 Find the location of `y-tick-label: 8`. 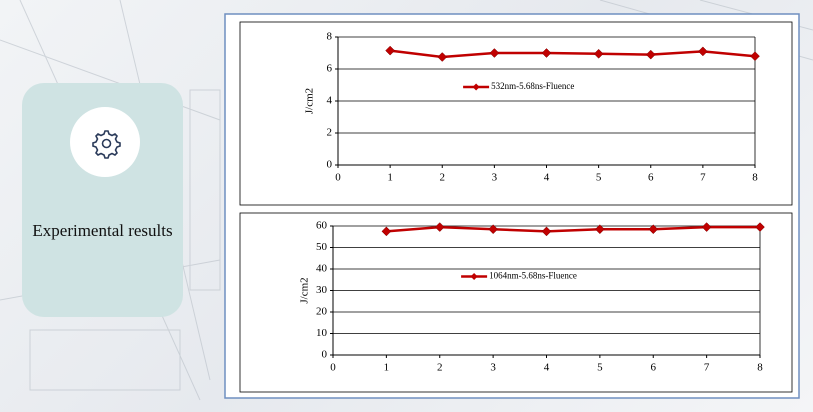

y-tick-label: 8 is located at coordinates (330, 37).